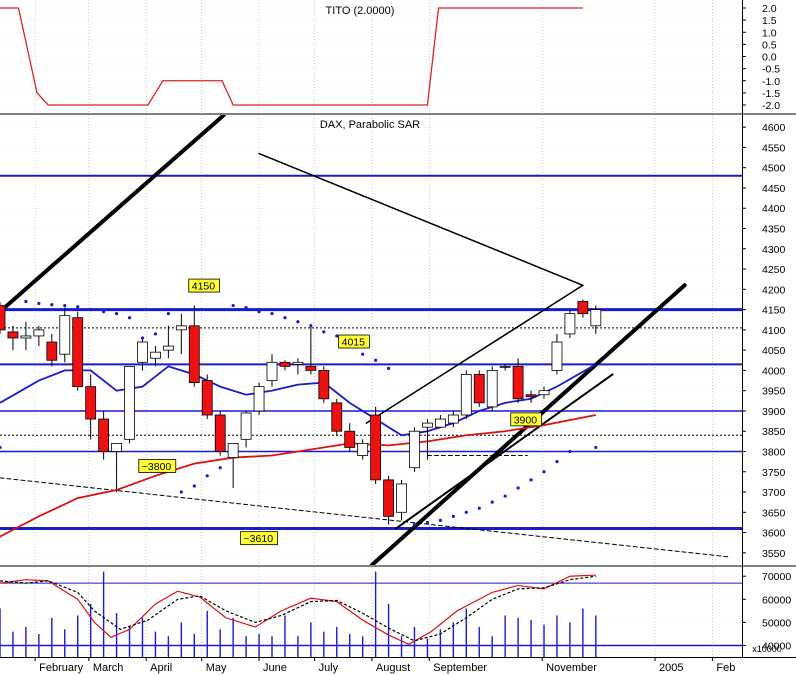  Describe the element at coordinates (774, 412) in the screenshot. I see `y-tick-label: 3900` at that location.